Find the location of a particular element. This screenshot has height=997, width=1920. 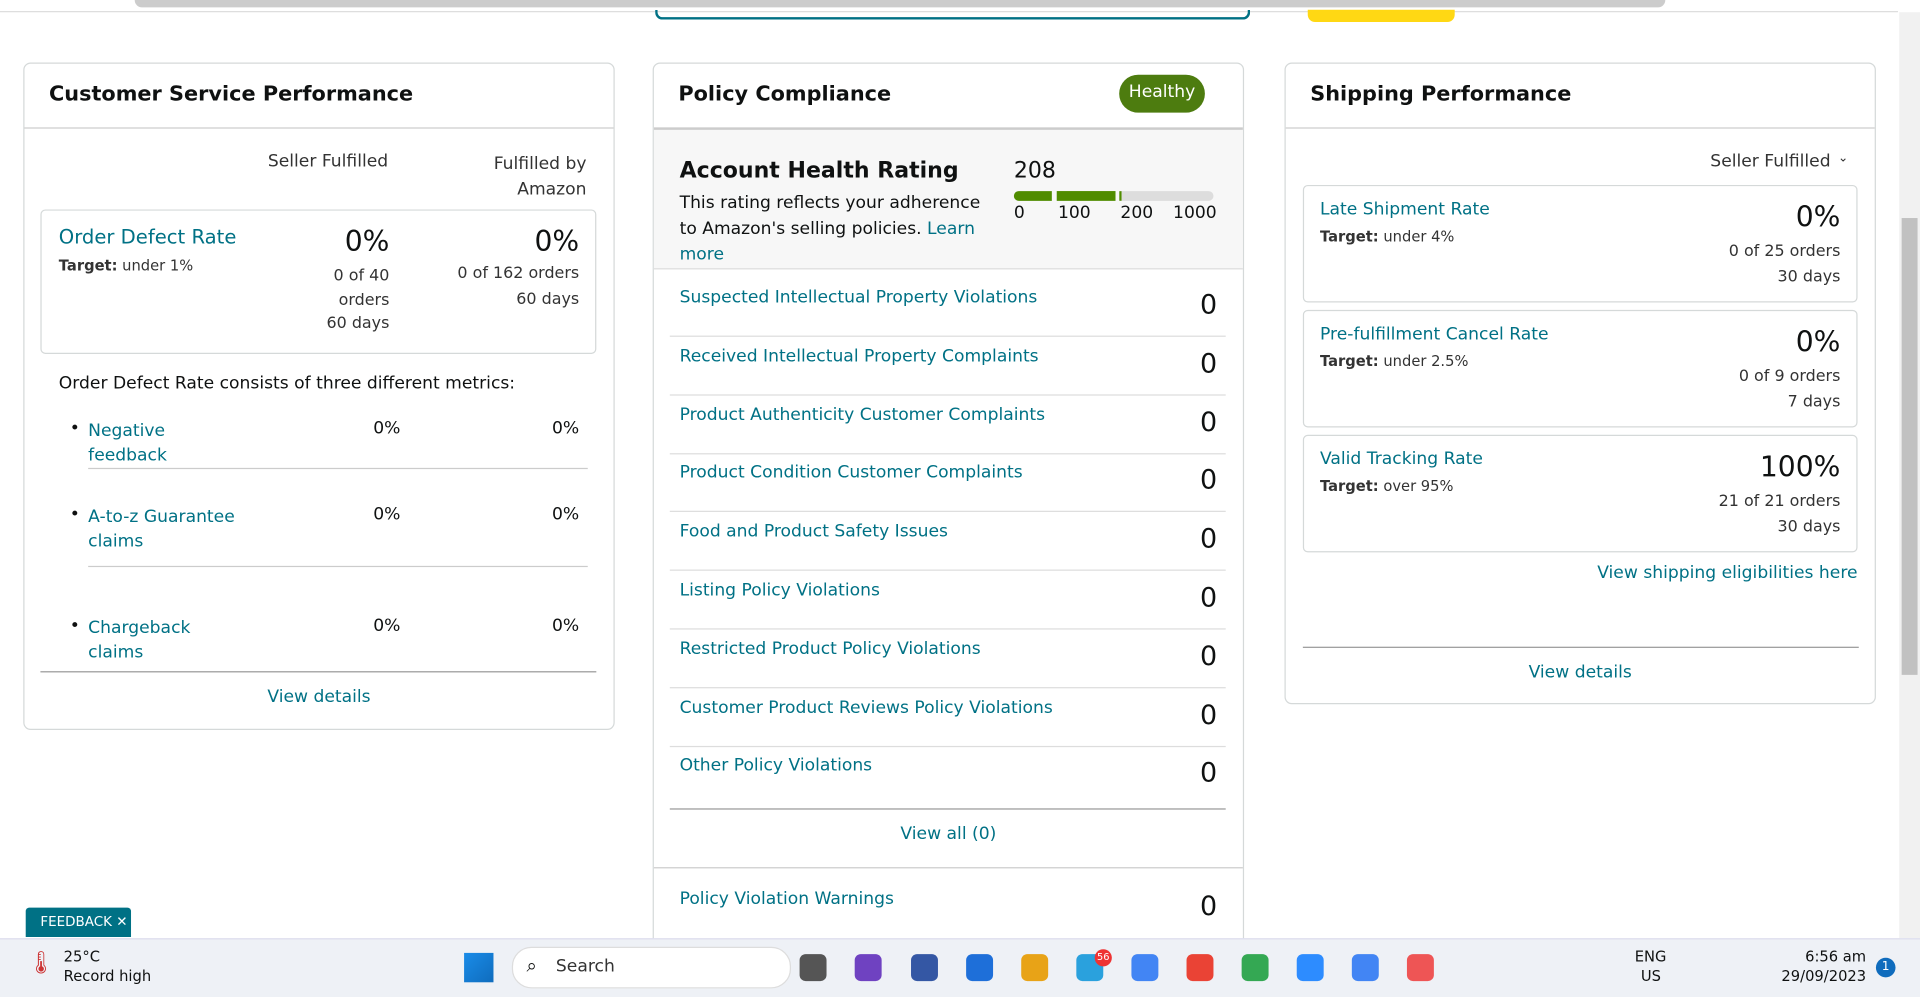

target: under 1% is located at coordinates (158, 266).